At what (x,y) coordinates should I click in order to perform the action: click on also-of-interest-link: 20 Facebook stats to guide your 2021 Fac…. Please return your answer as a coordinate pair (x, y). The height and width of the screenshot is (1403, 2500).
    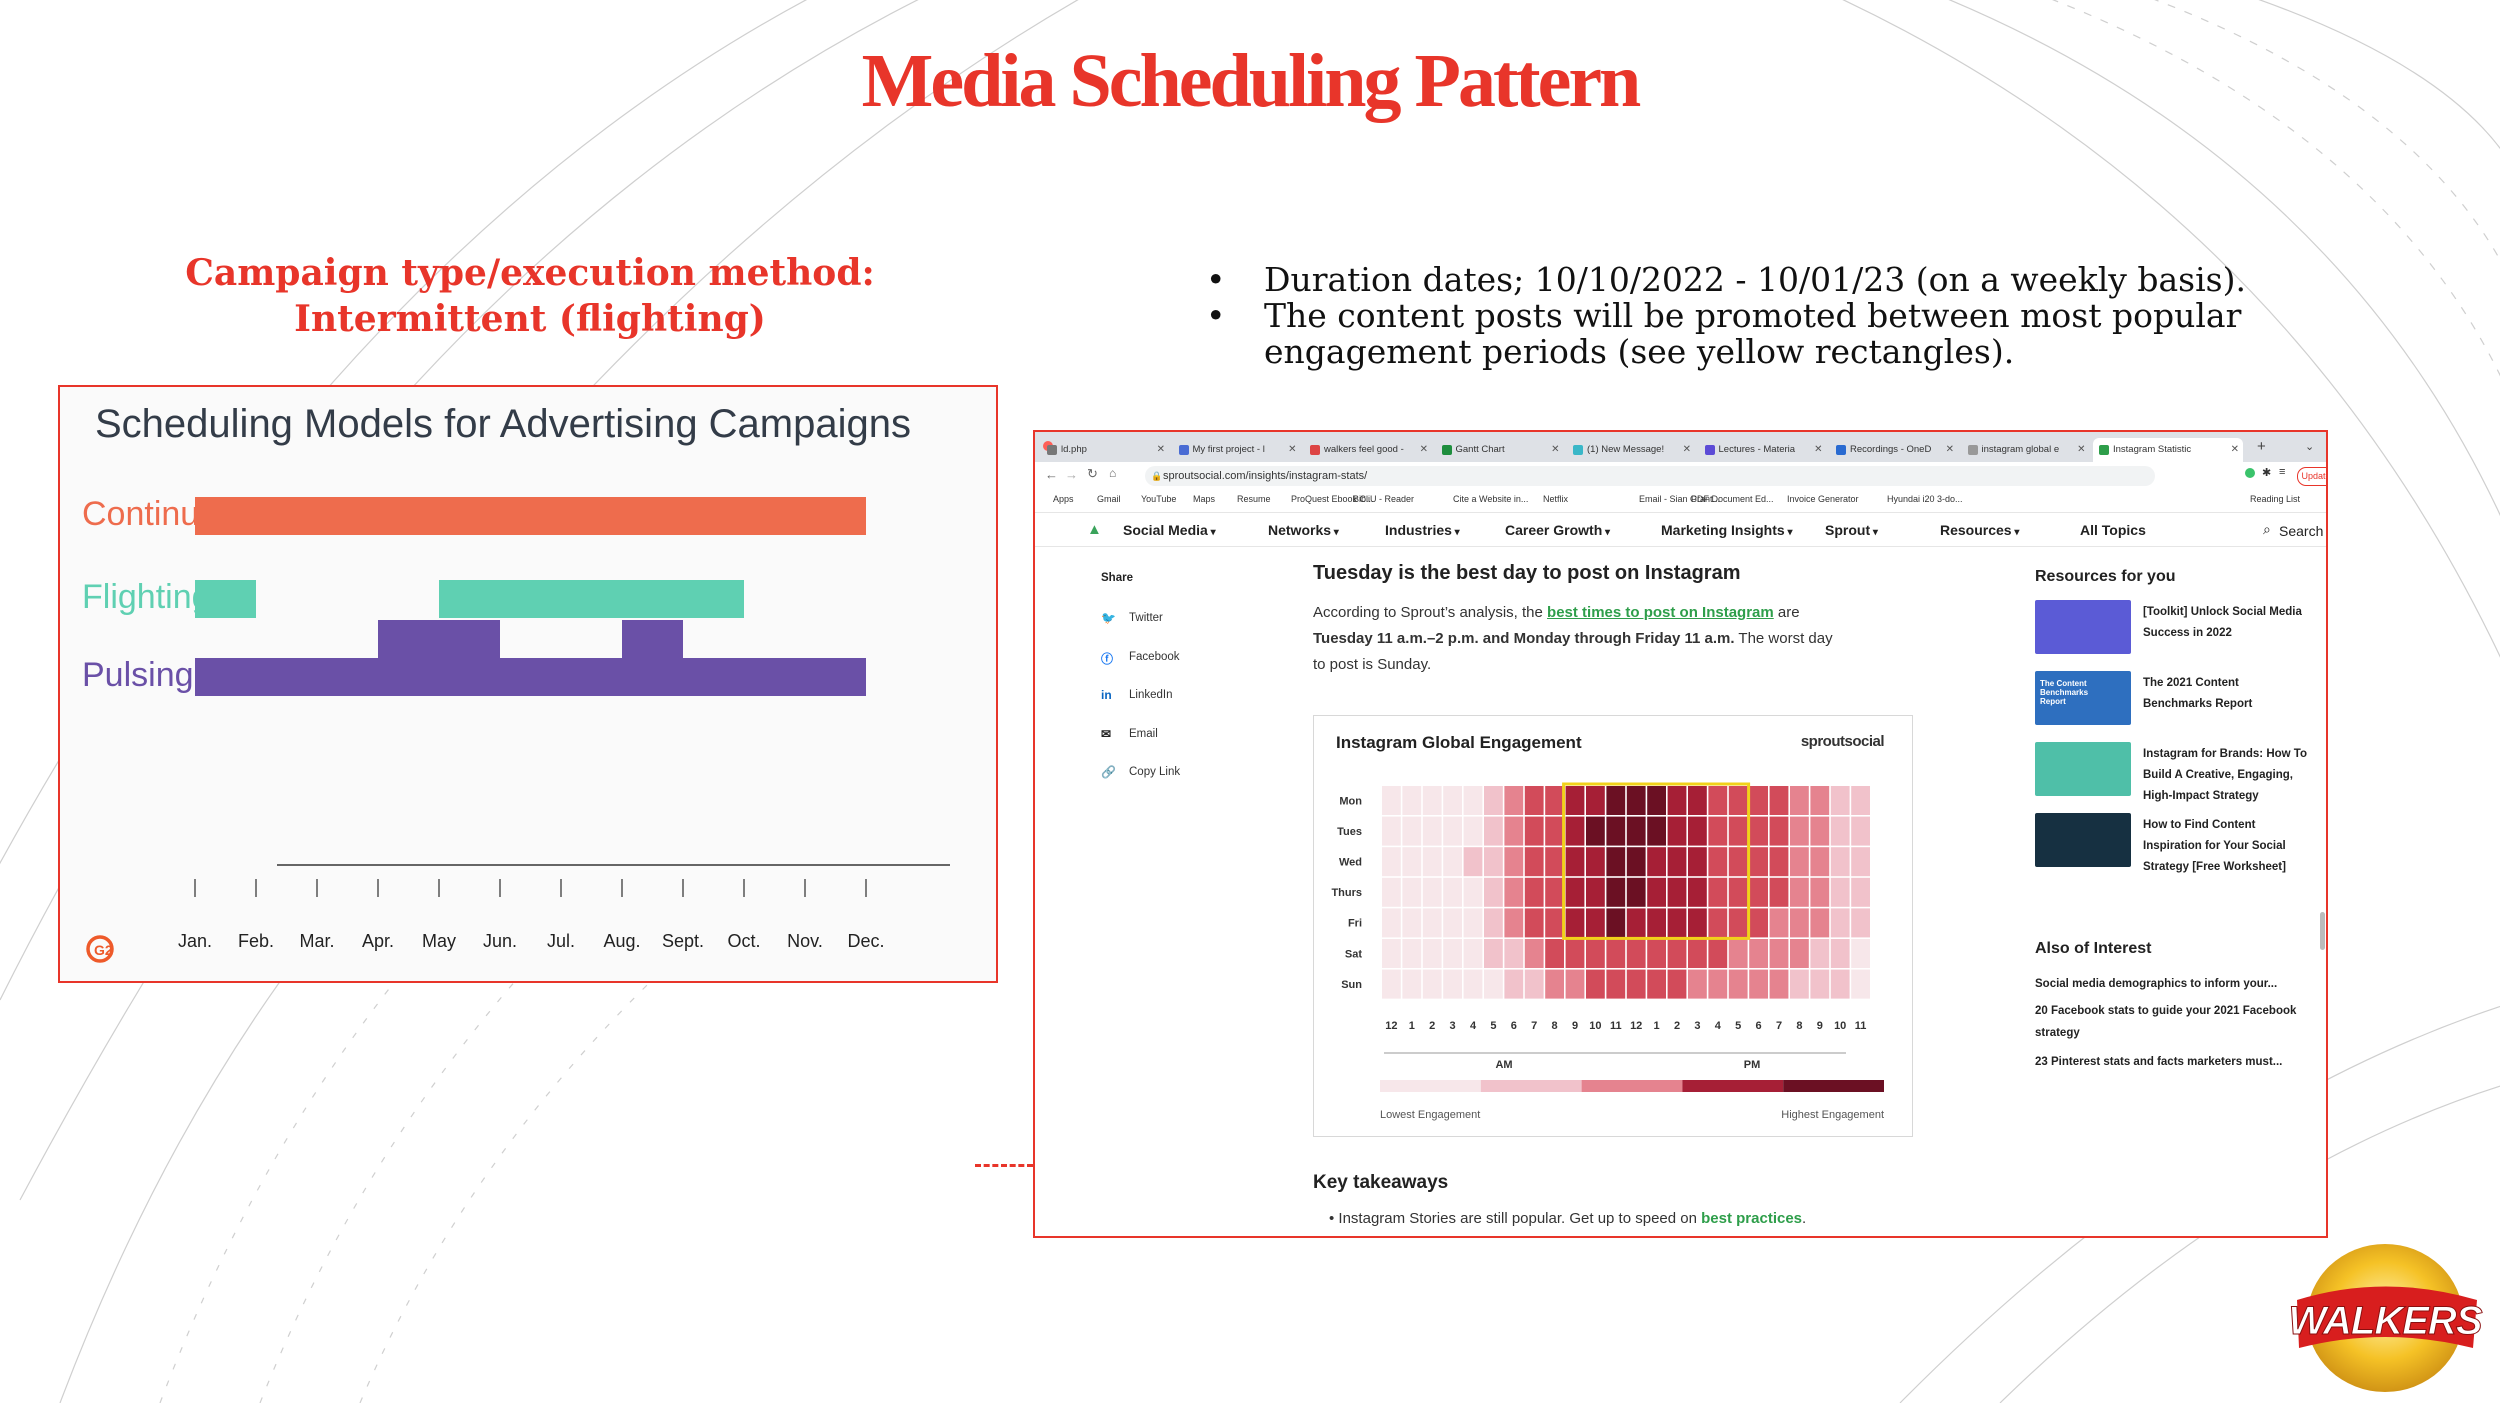
    Looking at the image, I should click on (2166, 1011).